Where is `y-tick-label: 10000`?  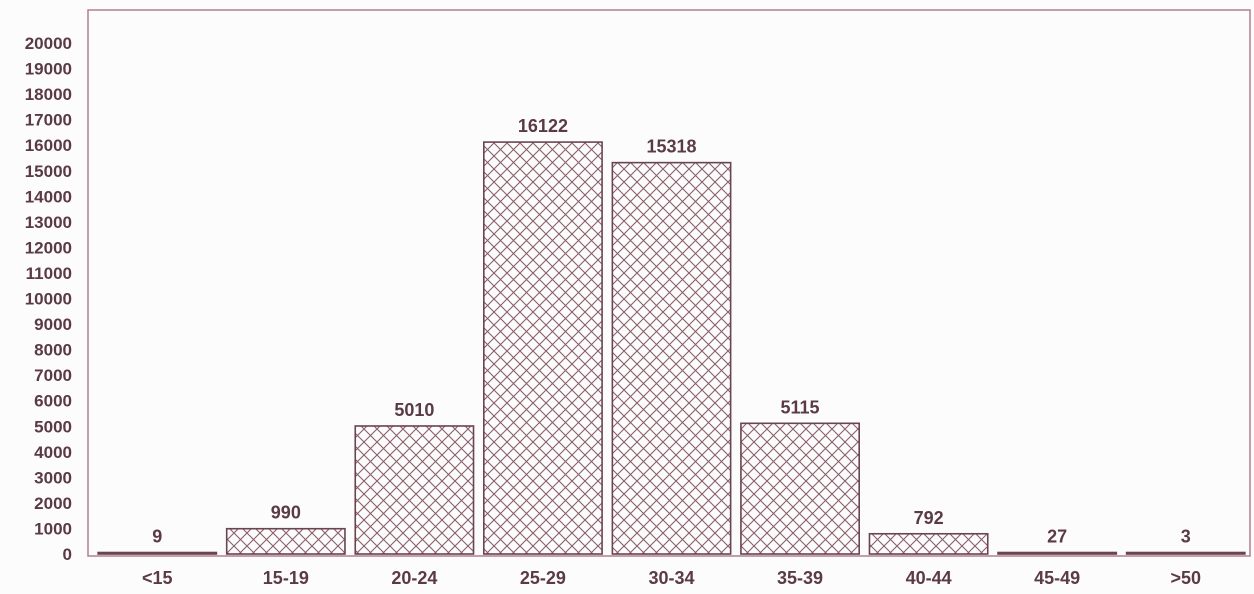 y-tick-label: 10000 is located at coordinates (48, 299).